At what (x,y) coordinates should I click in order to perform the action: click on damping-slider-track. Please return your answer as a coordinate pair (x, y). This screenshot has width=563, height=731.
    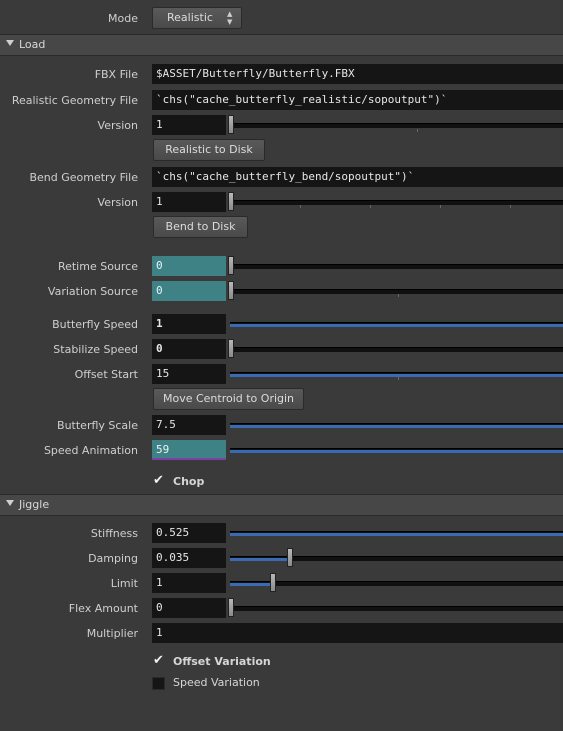
    Looking at the image, I should click on (396, 558).